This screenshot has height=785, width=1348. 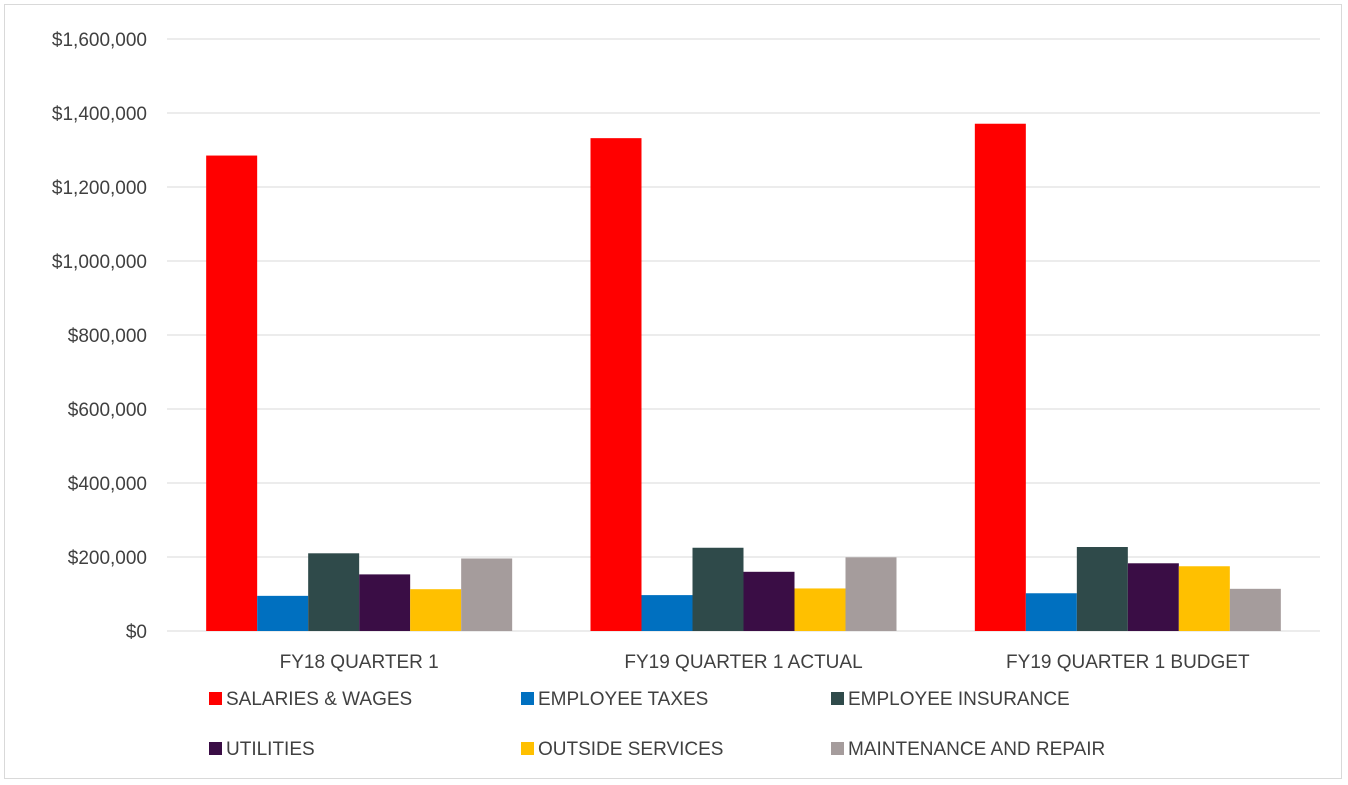 What do you see at coordinates (630, 749) in the screenshot?
I see `legend-label: OUTSIDE SERVICES` at bounding box center [630, 749].